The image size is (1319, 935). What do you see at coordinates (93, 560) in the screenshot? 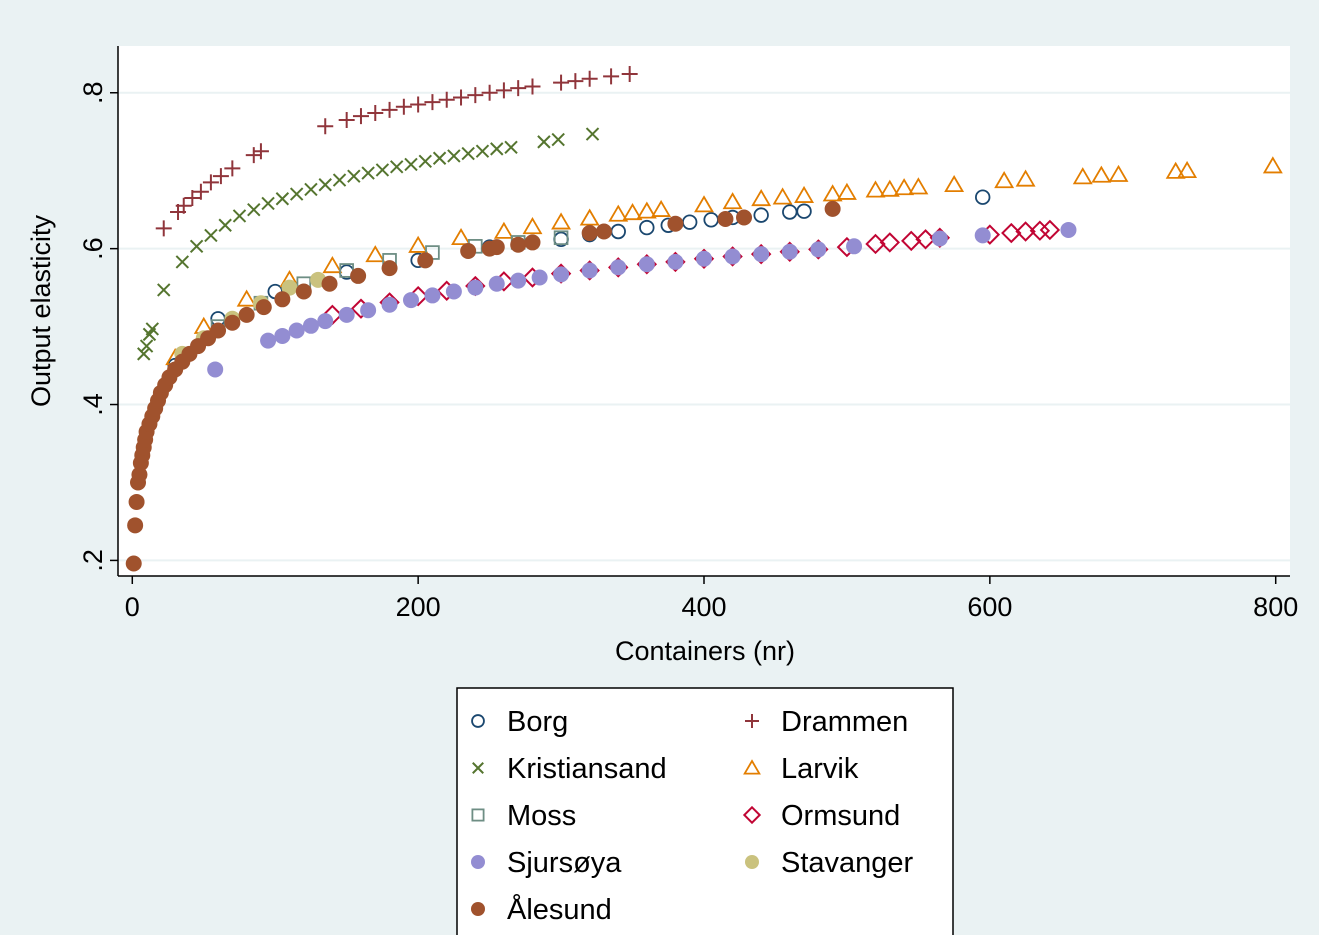
I see `y-tick-label: .2` at bounding box center [93, 560].